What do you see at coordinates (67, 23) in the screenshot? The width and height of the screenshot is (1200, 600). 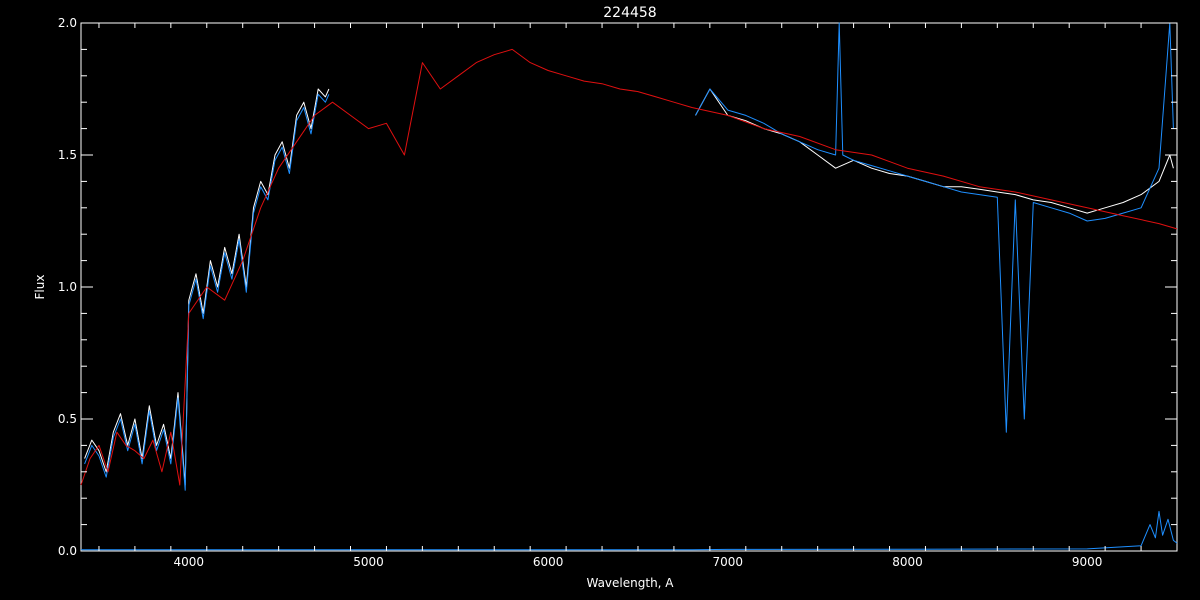 I see `y-tick-label: 2.0` at bounding box center [67, 23].